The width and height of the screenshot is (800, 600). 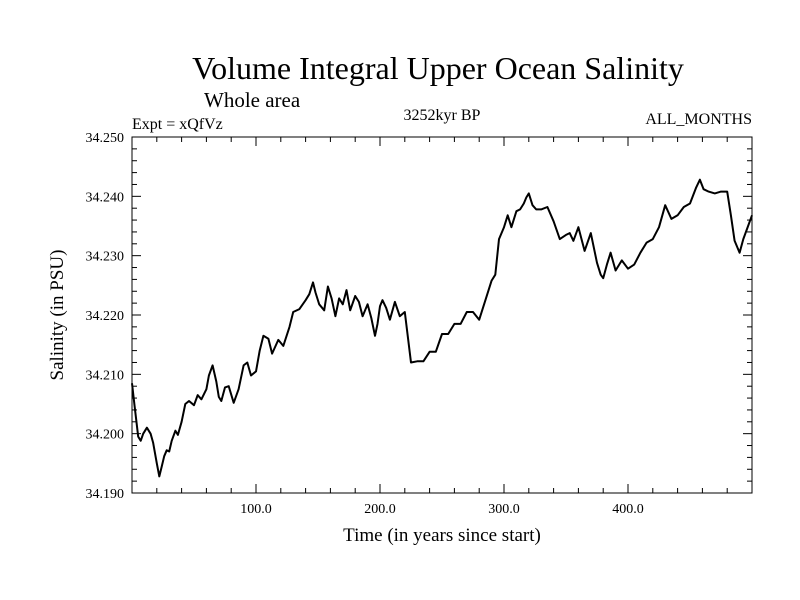 I want to click on x-tick-label: 200.0, so click(x=380, y=509).